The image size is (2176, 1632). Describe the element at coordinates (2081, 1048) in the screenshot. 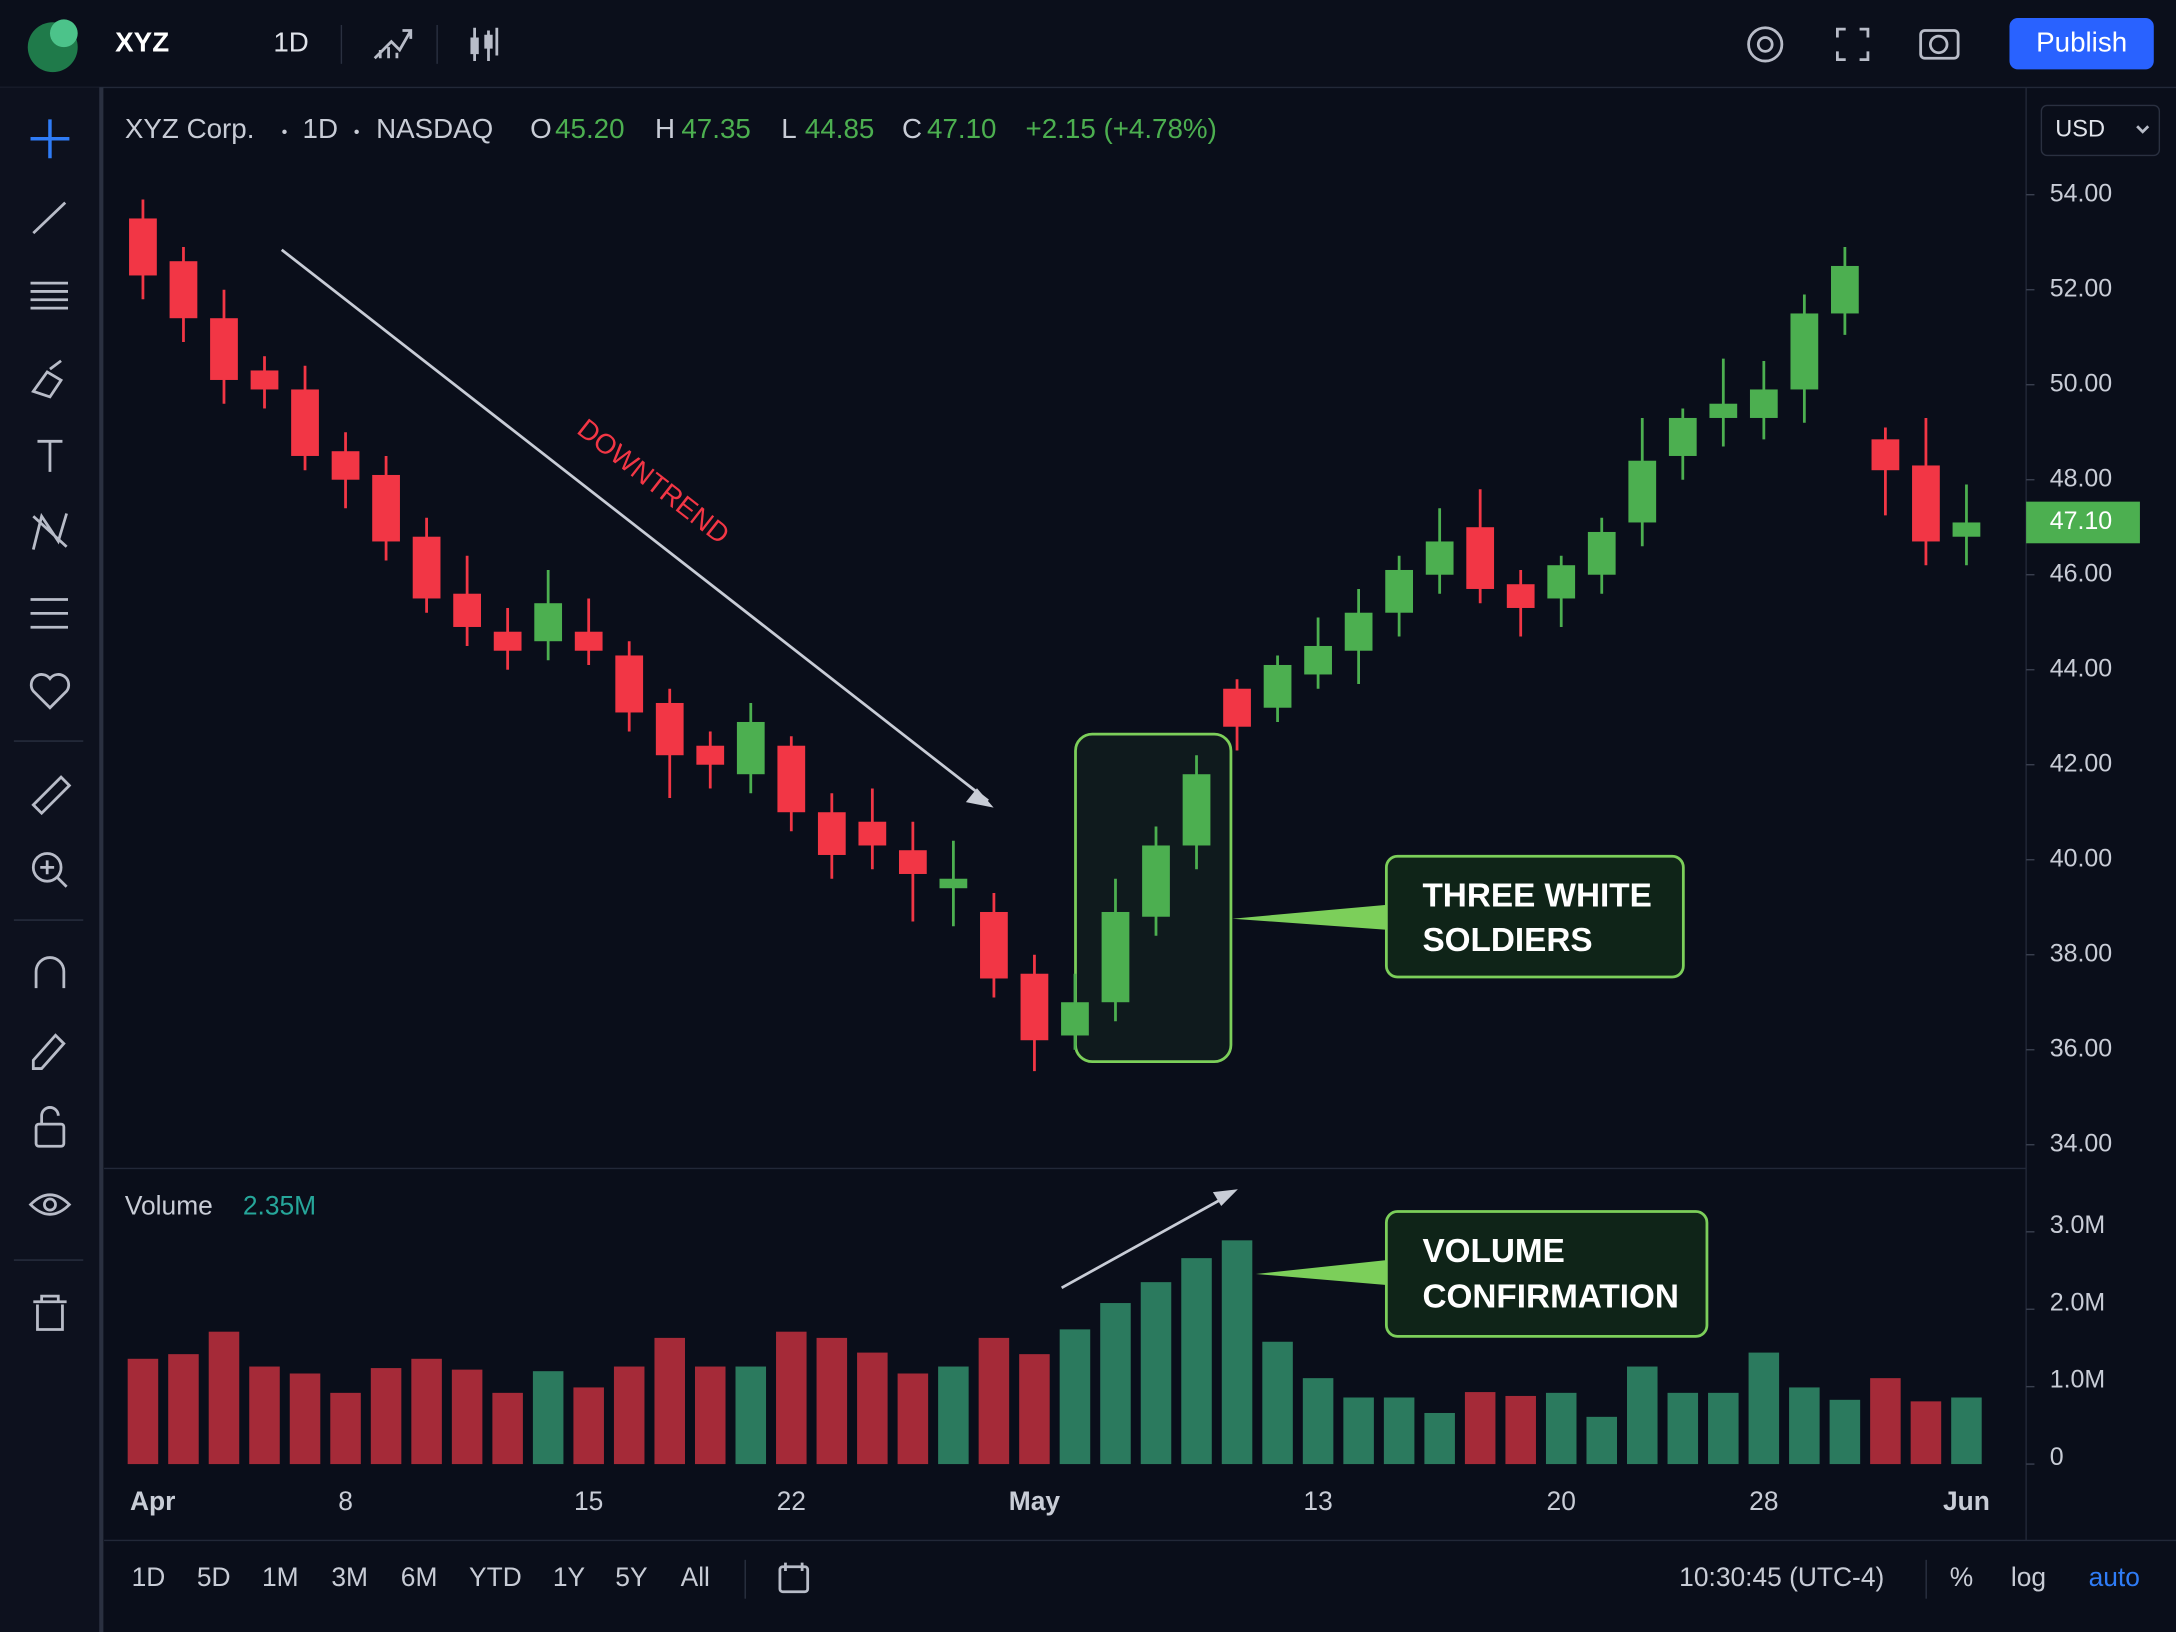

I see `y-tick-label: 36.00` at that location.